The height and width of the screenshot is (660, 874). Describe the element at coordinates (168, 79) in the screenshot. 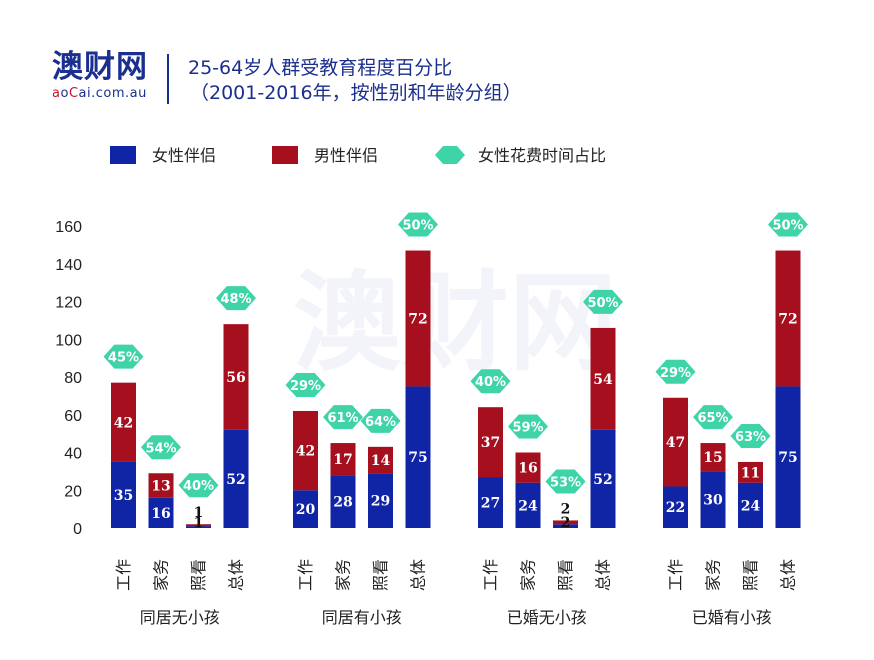

I see `header-divider` at that location.